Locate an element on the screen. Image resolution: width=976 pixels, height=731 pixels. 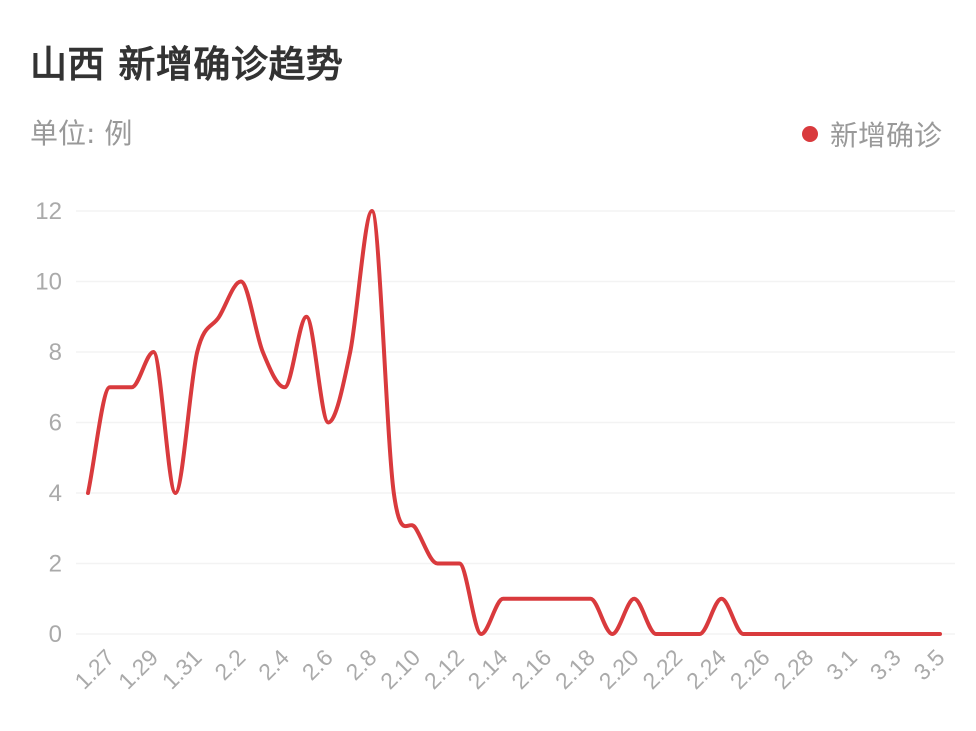
legend-label: 新增确诊 is located at coordinates (885, 135).